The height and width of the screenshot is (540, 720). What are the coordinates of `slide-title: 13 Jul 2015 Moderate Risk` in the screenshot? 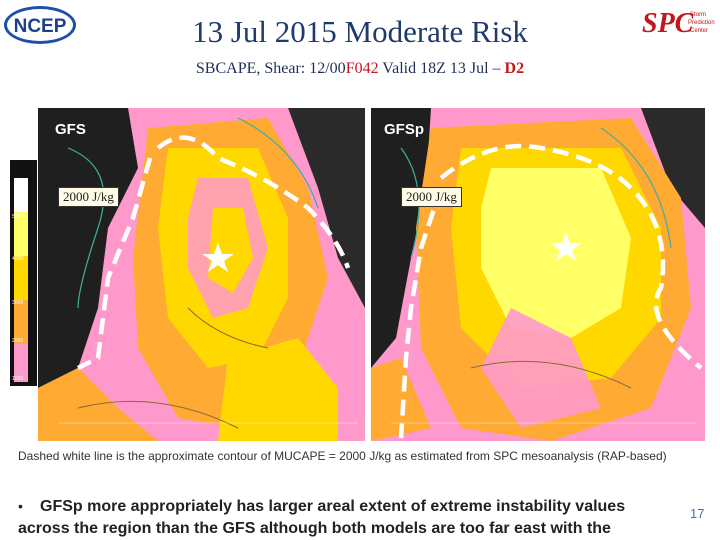 It's located at (360, 31).